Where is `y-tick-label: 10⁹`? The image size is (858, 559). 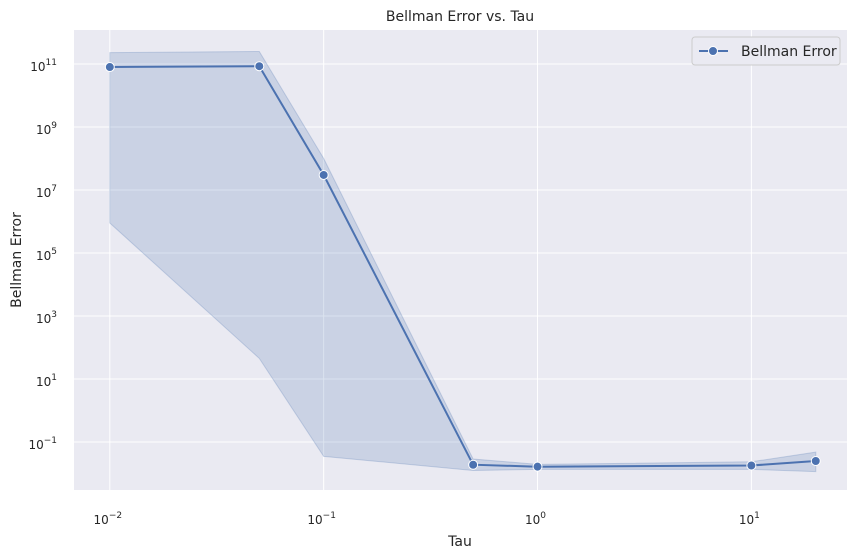 y-tick-label: 10⁹ is located at coordinates (46, 129).